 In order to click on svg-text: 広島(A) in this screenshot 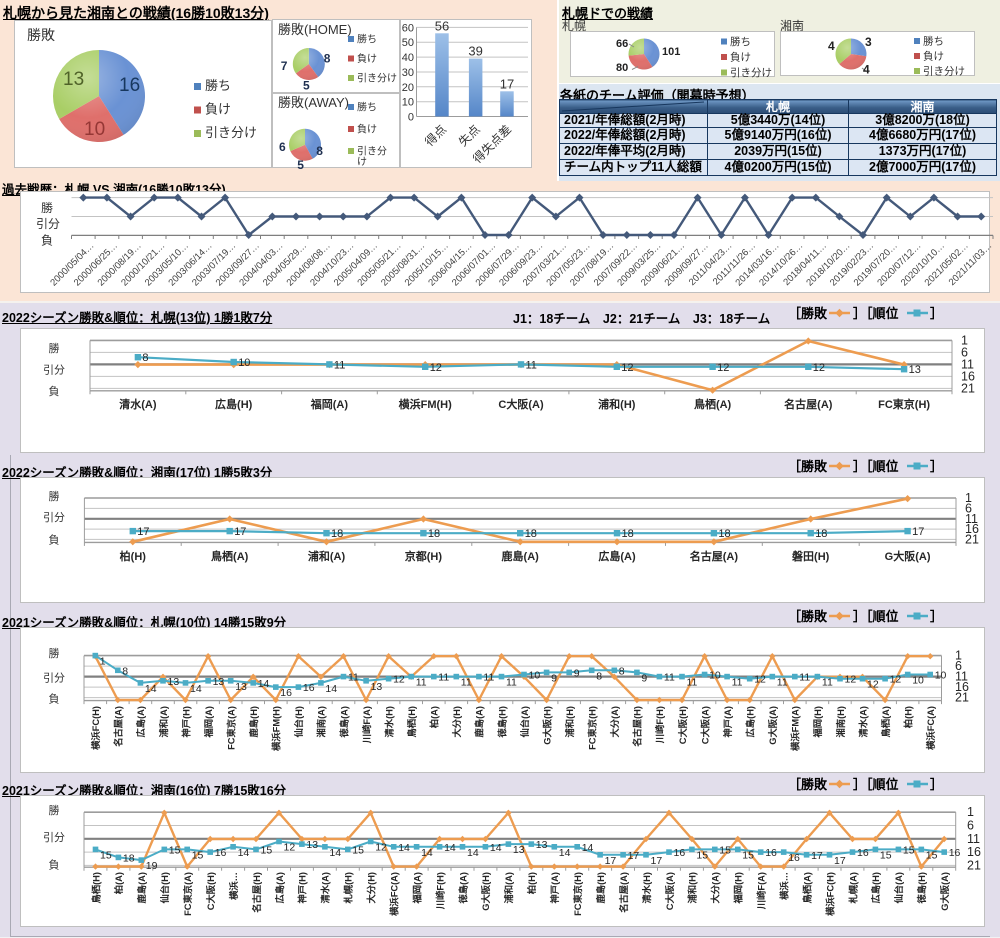, I will do `click(140, 722)`.